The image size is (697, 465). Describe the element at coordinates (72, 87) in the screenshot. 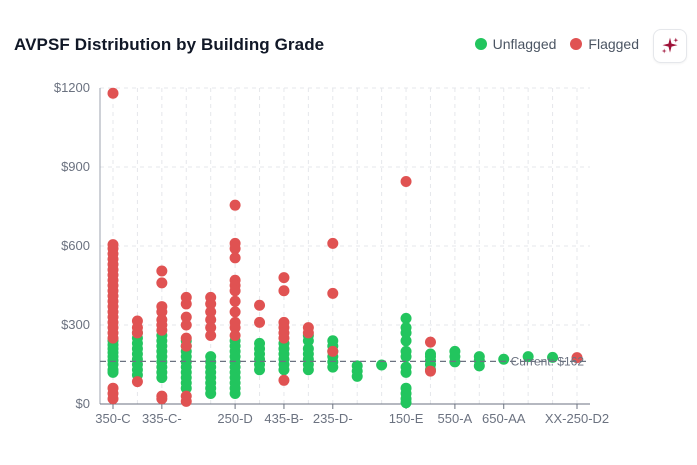

I see `y-tick-label: $1200` at that location.